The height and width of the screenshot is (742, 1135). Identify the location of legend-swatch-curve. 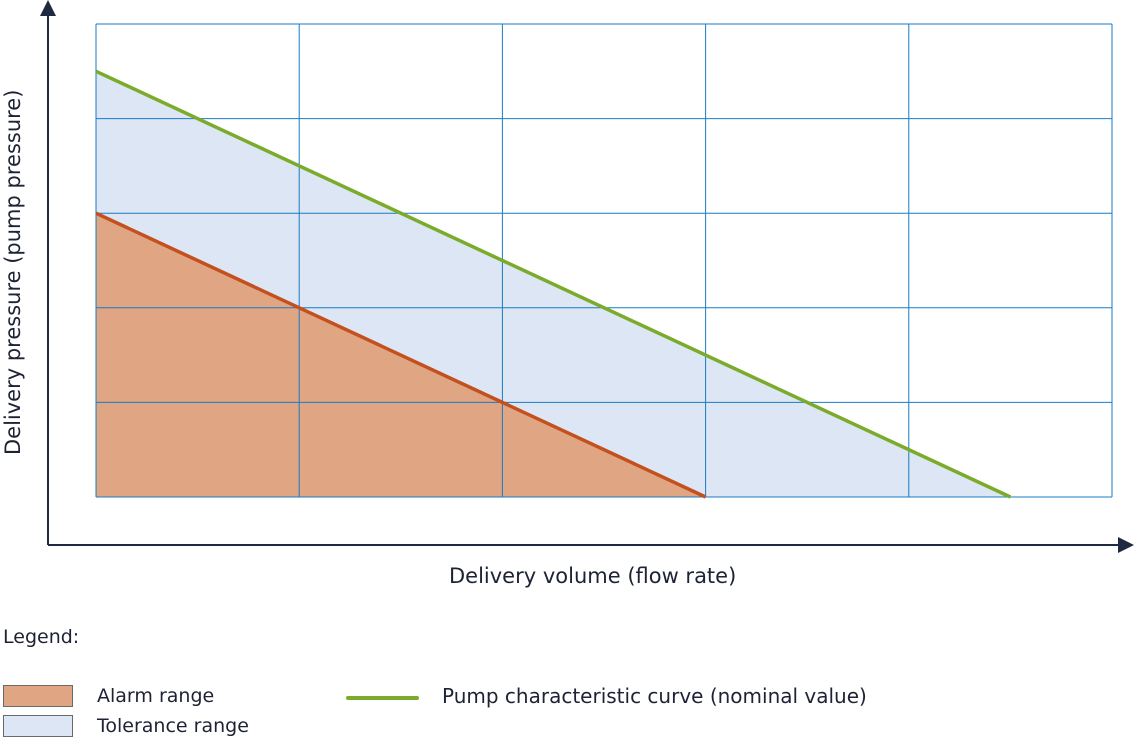
(382, 698).